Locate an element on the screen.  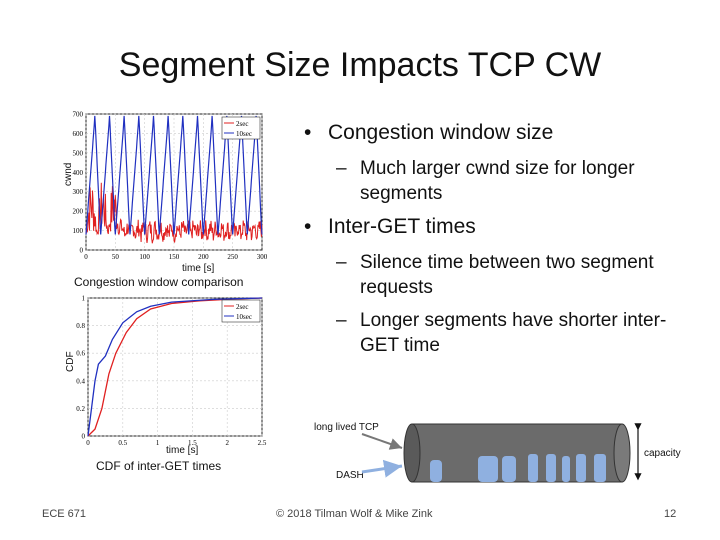
cwnd-xtick-label: 0 is located at coordinates (86, 257).